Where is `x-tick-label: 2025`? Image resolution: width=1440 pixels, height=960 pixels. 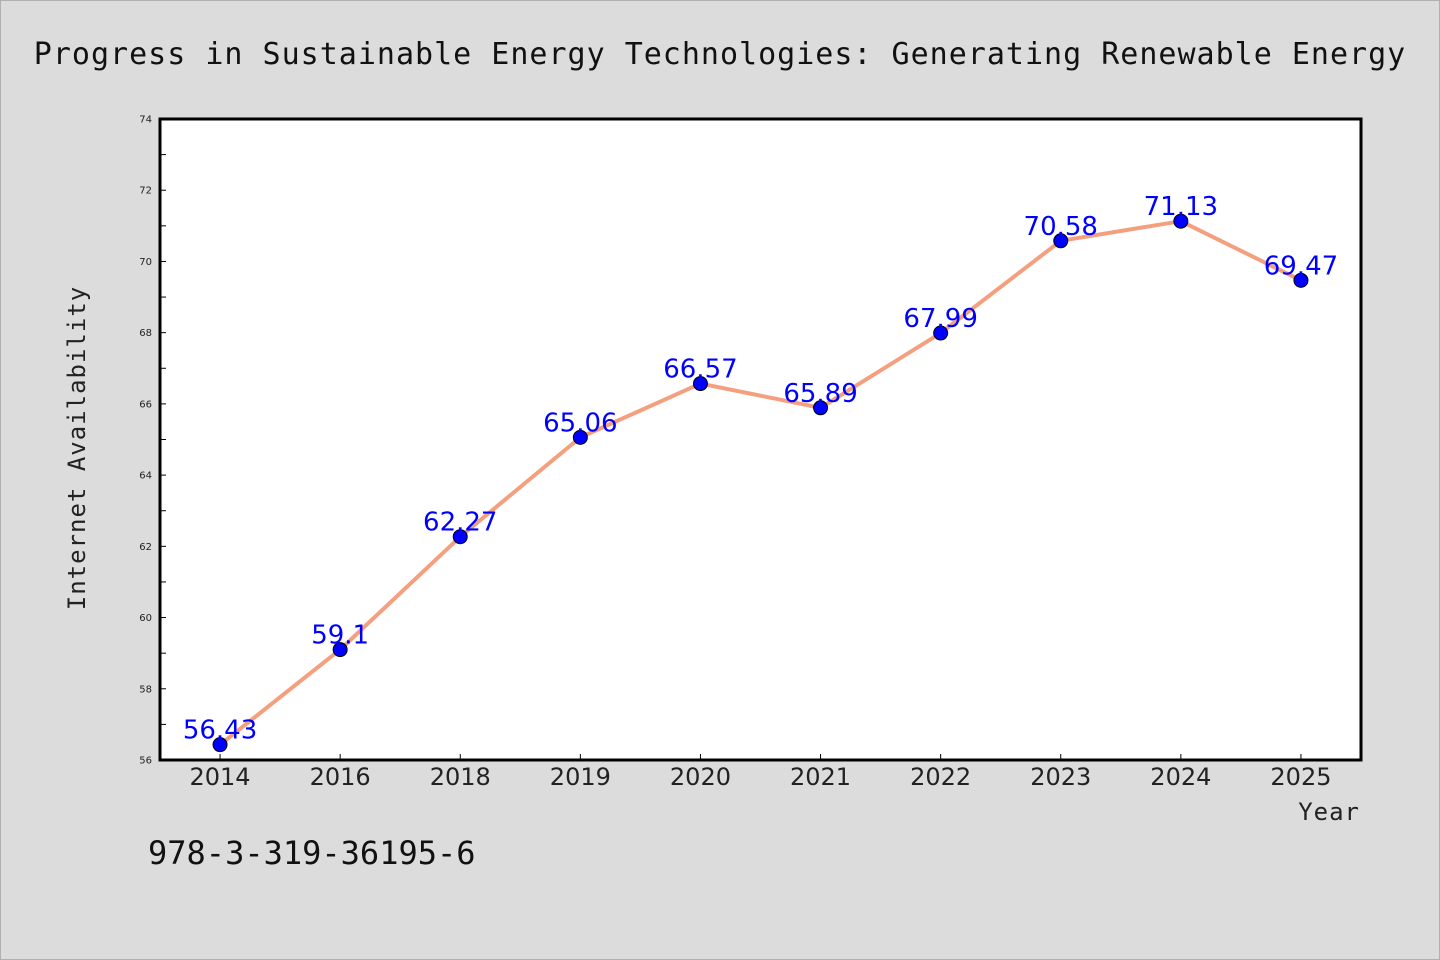 x-tick-label: 2025 is located at coordinates (1300, 777).